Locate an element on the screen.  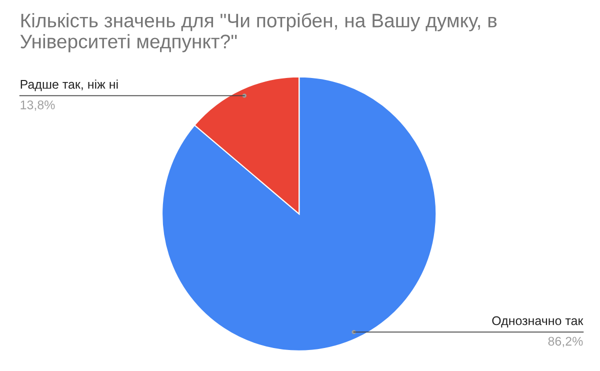
slice-label: Радше так, ніж ні is located at coordinates (69, 86).